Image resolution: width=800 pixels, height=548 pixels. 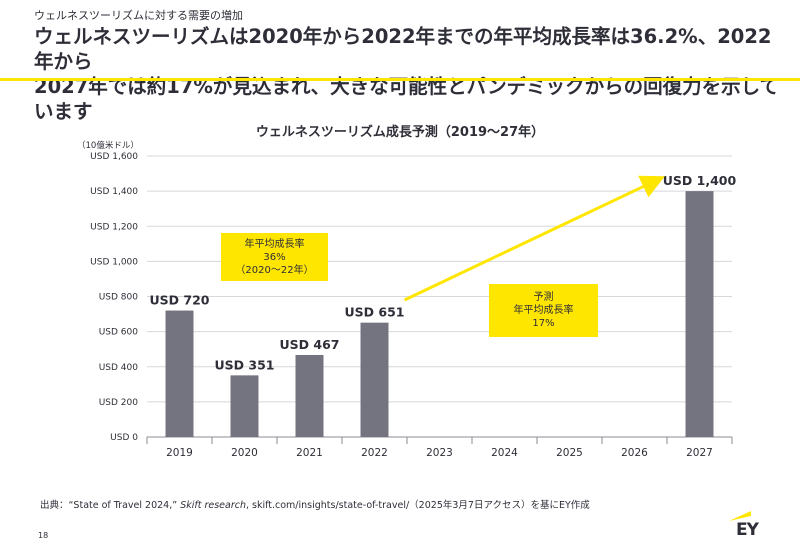 I want to click on x-tick-label: 2021, so click(x=309, y=453).